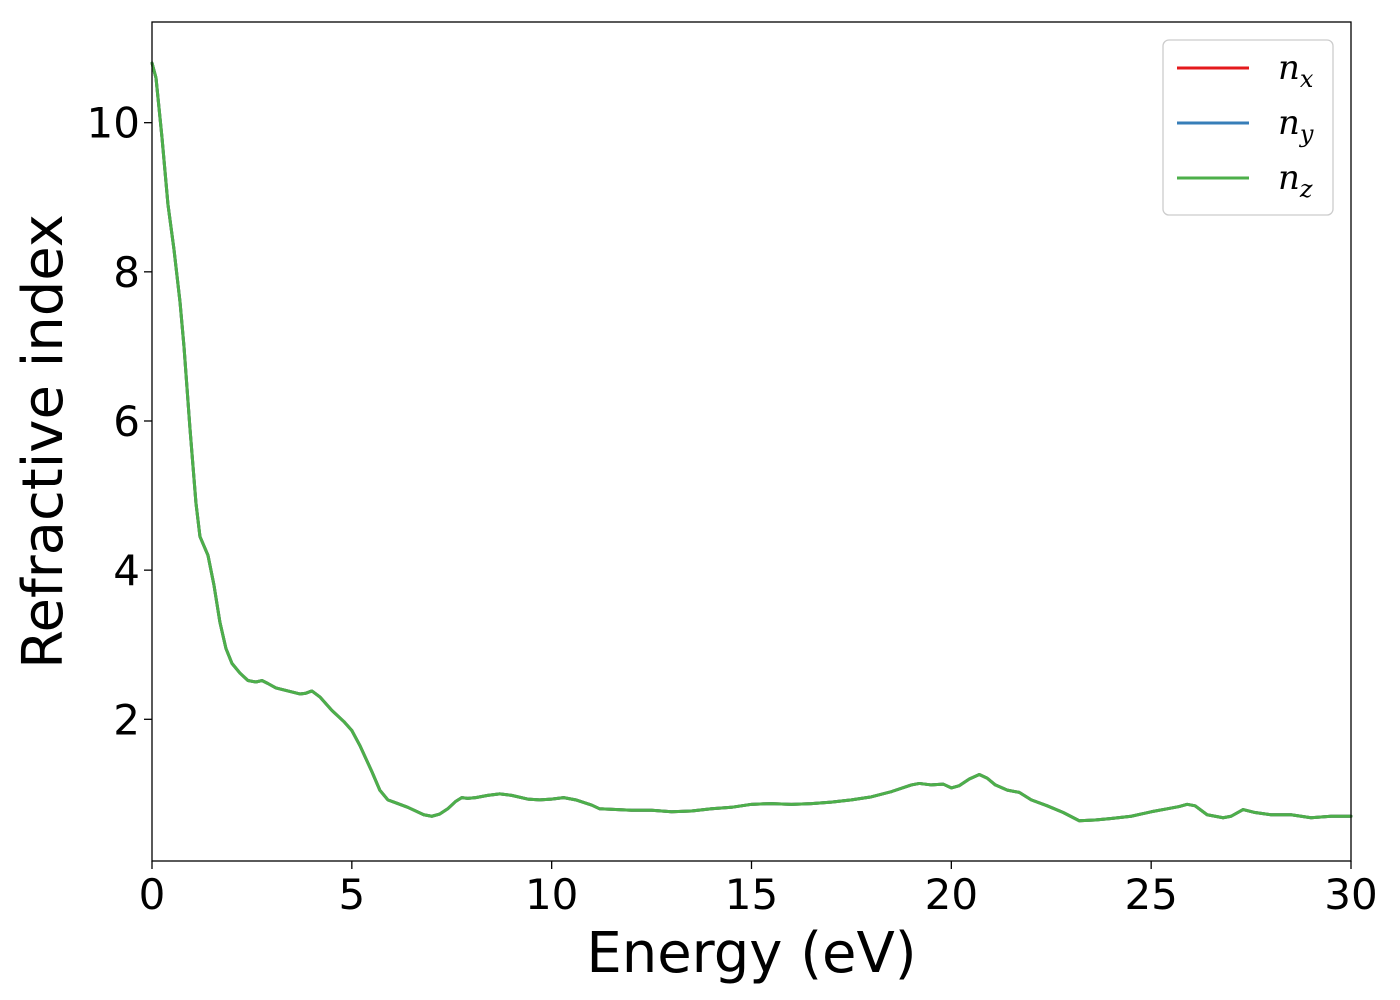 This screenshot has width=1400, height=1000. What do you see at coordinates (1296, 70) in the screenshot?
I see `legend-label-x: nx` at bounding box center [1296, 70].